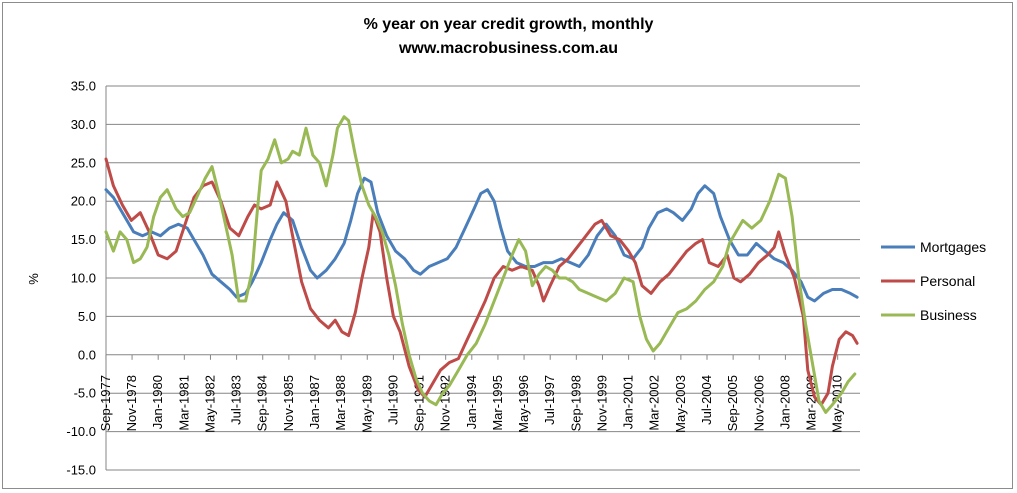  Describe the element at coordinates (87, 316) in the screenshot. I see `y-tick-label: 5.0` at that location.